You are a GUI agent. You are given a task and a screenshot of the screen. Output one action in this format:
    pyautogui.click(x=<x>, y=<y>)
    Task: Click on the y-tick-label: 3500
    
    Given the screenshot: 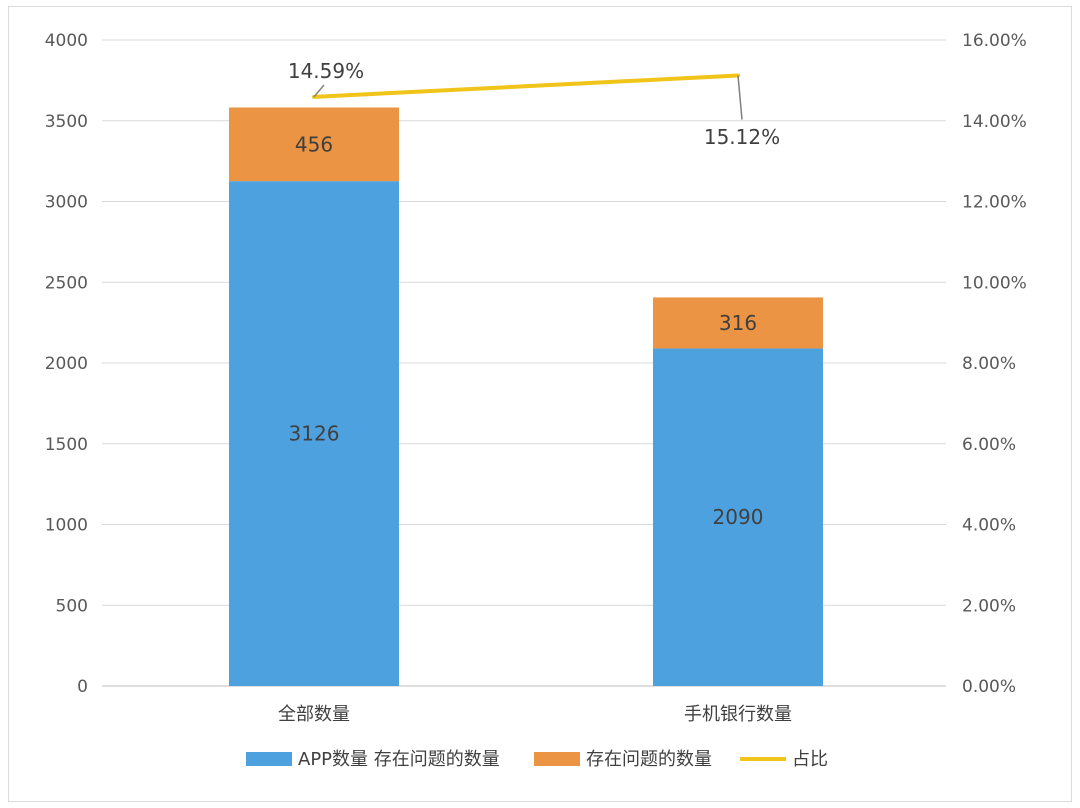 What is the action you would take?
    pyautogui.click(x=66, y=122)
    